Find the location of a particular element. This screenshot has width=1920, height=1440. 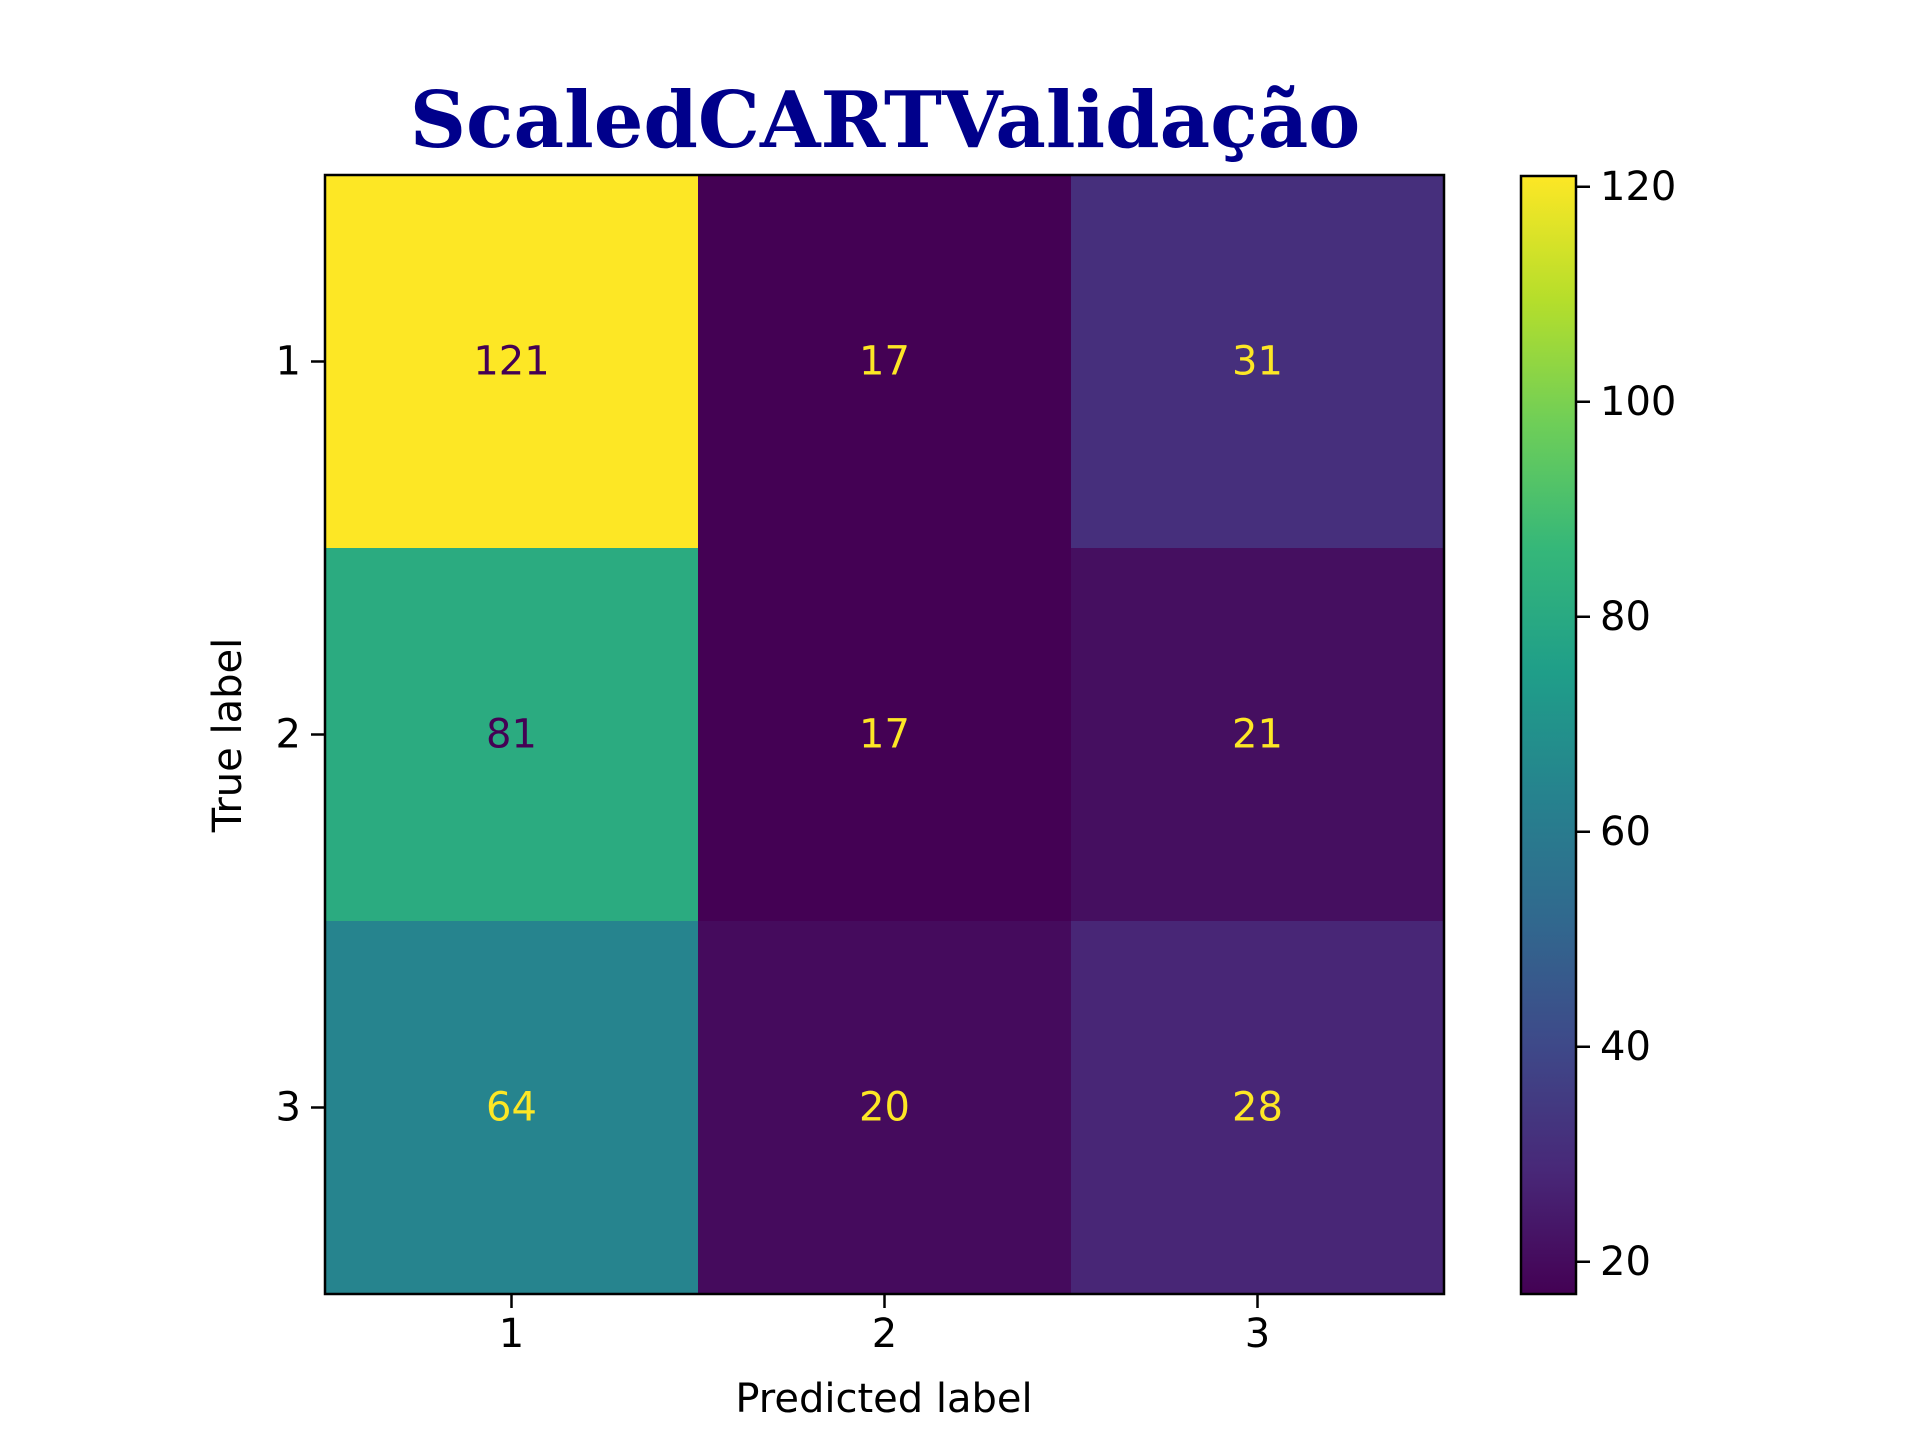

cell-value-label: 20 is located at coordinates (884, 1108).